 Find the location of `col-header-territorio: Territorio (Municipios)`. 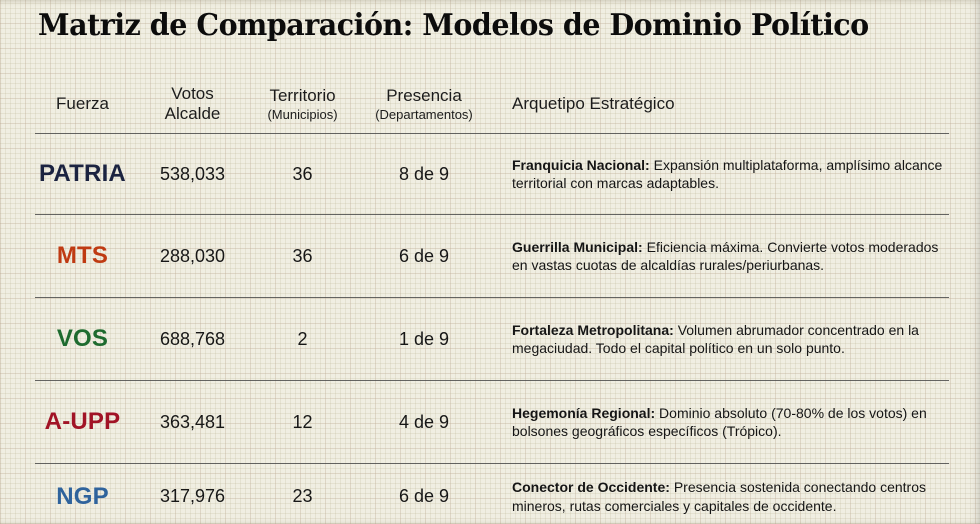

col-header-territorio: Territorio (Municipios) is located at coordinates (302, 104).